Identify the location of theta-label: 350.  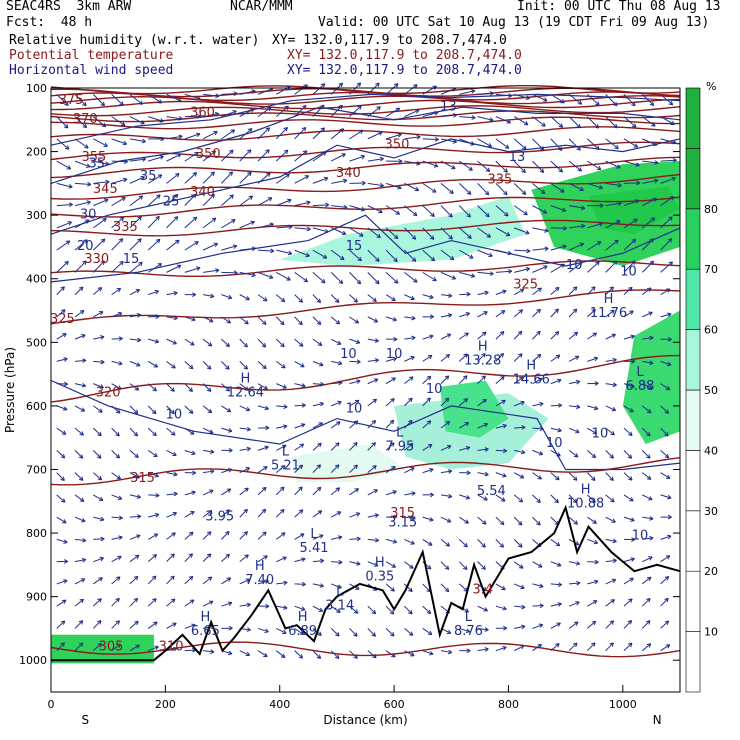
(208, 154).